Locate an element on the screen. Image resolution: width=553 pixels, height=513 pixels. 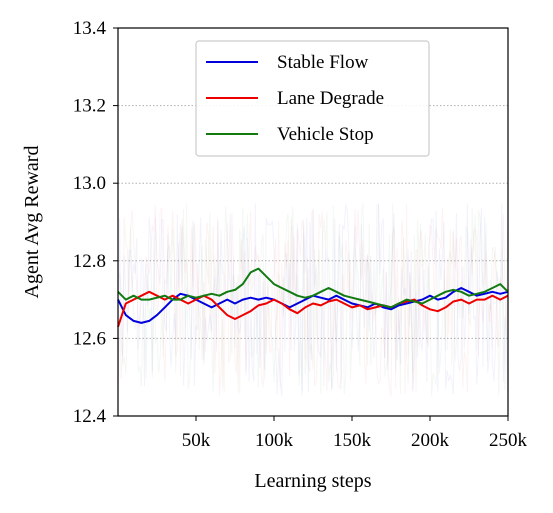
y-tick-label: 12.8 is located at coordinates (89, 261).